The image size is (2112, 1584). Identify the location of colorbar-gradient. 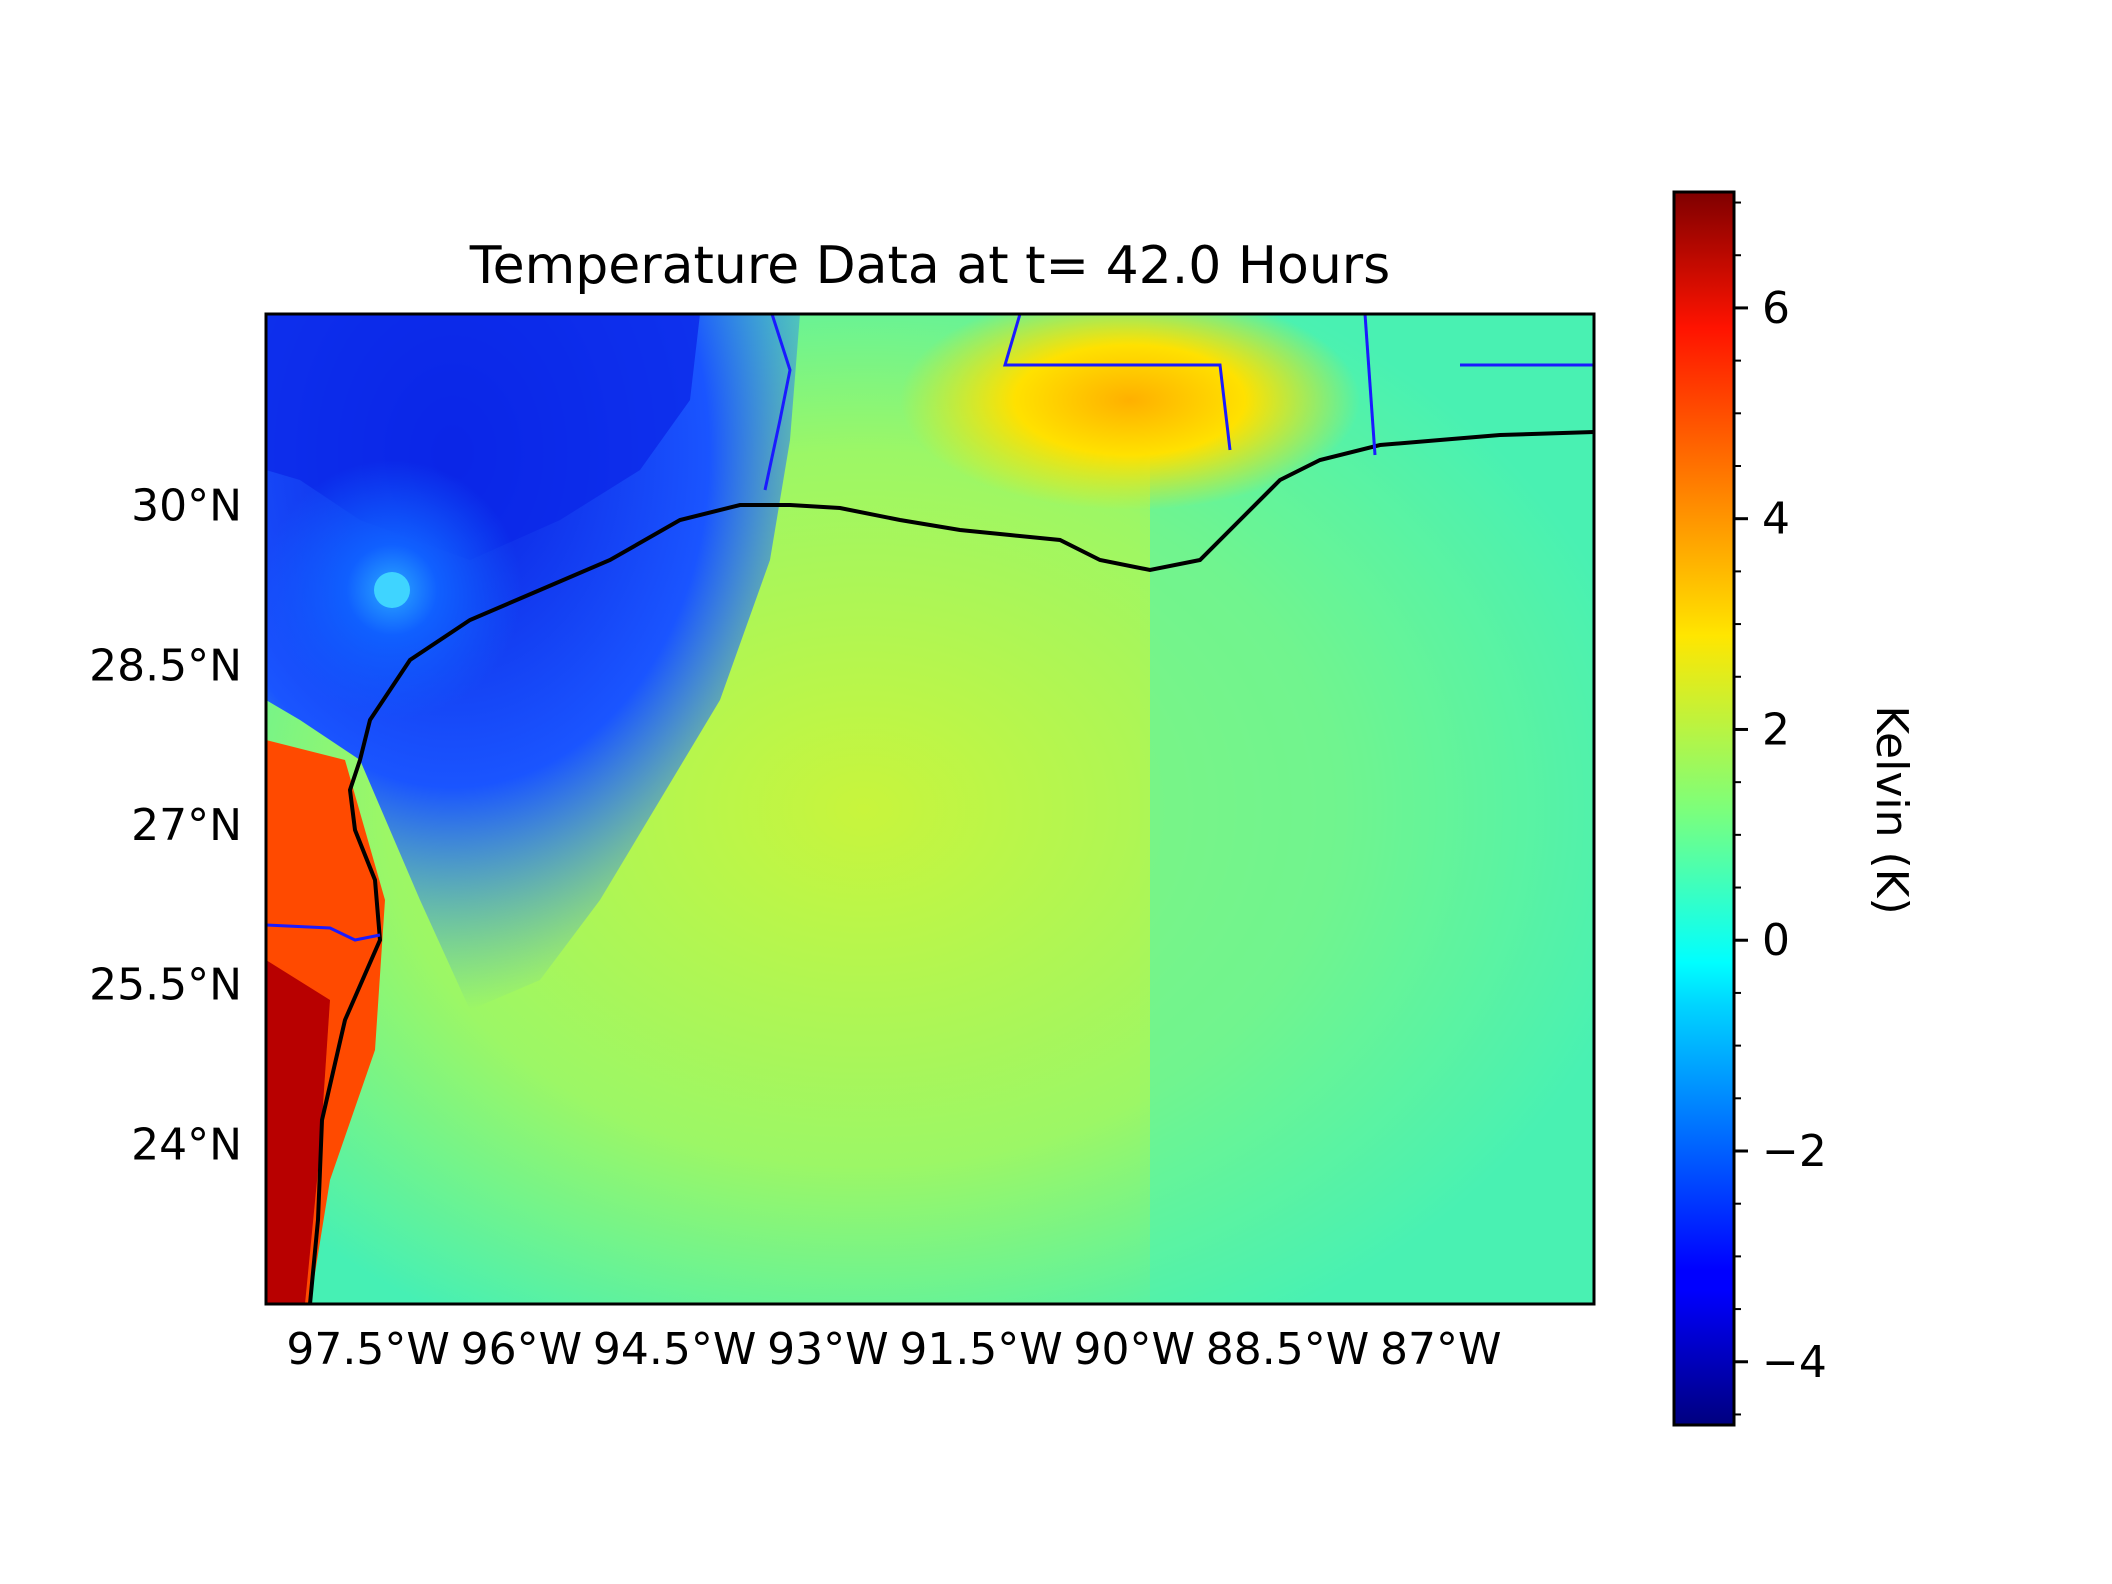
(1704, 808).